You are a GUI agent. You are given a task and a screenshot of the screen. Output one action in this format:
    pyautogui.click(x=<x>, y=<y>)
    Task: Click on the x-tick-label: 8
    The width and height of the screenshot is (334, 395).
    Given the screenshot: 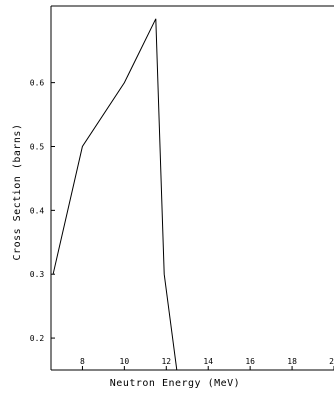 What is the action you would take?
    pyautogui.click(x=82, y=361)
    